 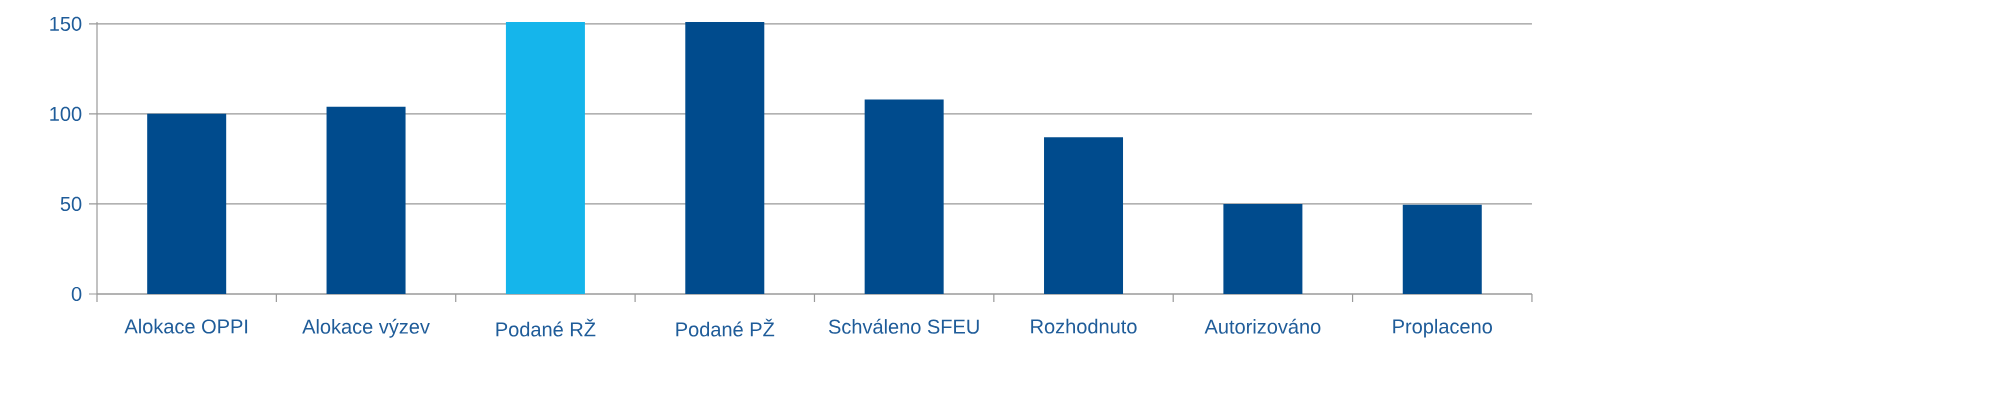 I want to click on x-tick-label: Schváleno SFEU, so click(x=903, y=326).